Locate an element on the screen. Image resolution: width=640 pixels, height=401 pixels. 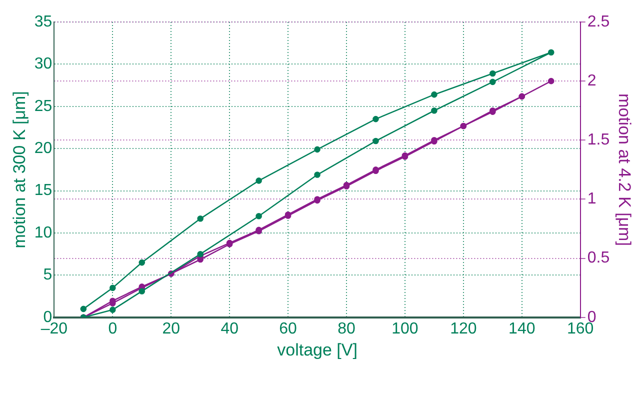
x-tick-label: 60 is located at coordinates (288, 329).